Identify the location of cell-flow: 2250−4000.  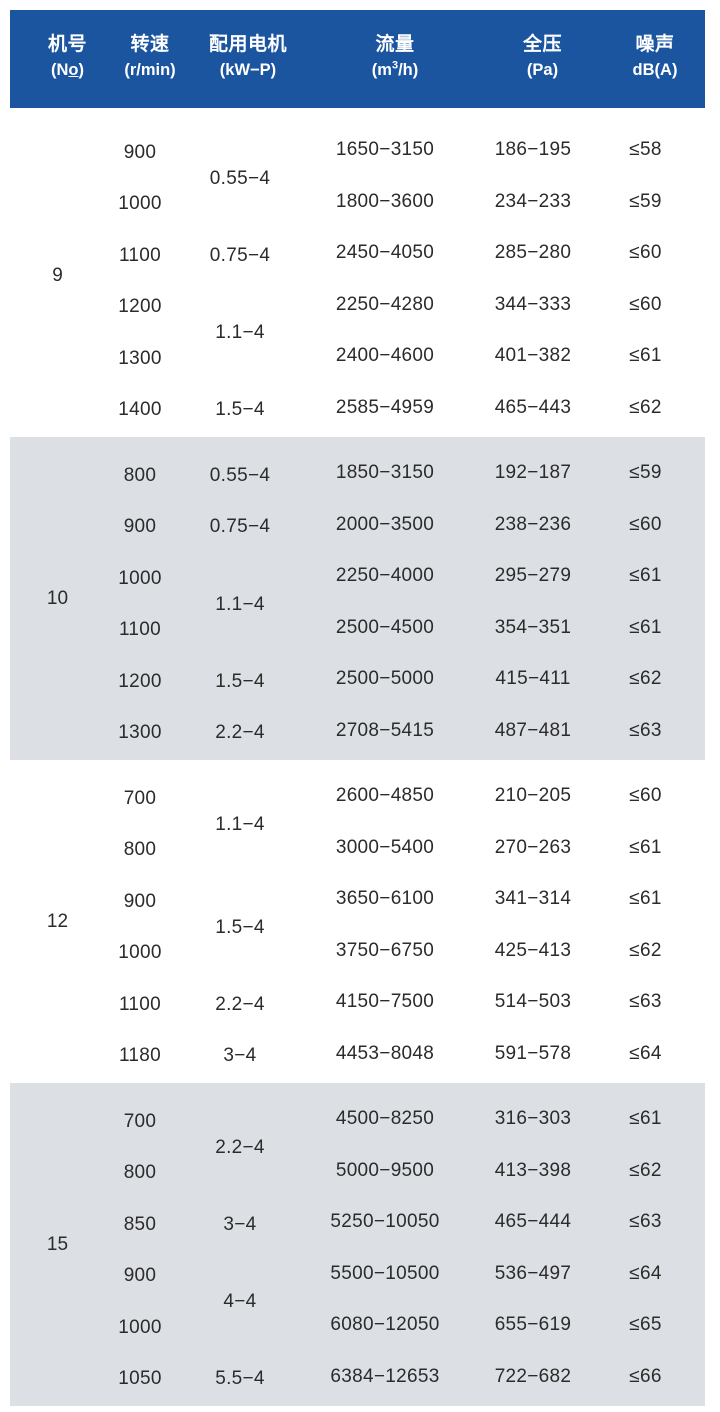
(385, 576).